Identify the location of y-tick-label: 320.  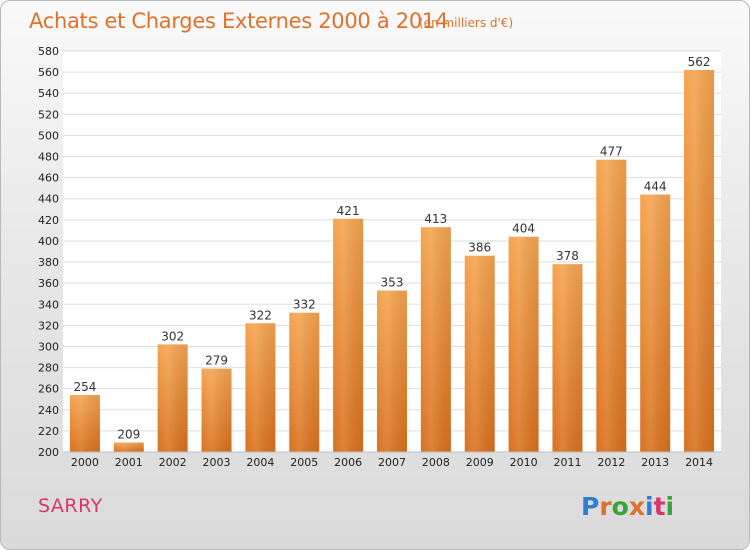
(48, 325).